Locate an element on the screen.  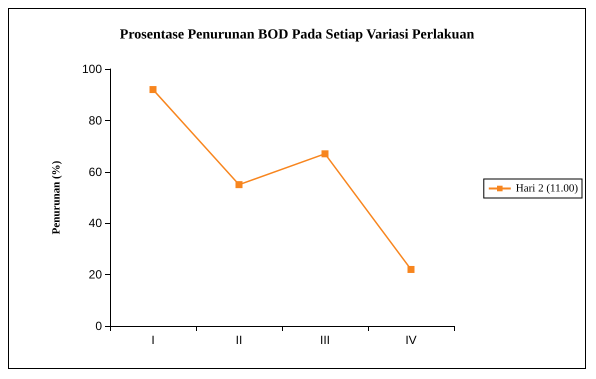
y-tick-label: 100 is located at coordinates (92, 69).